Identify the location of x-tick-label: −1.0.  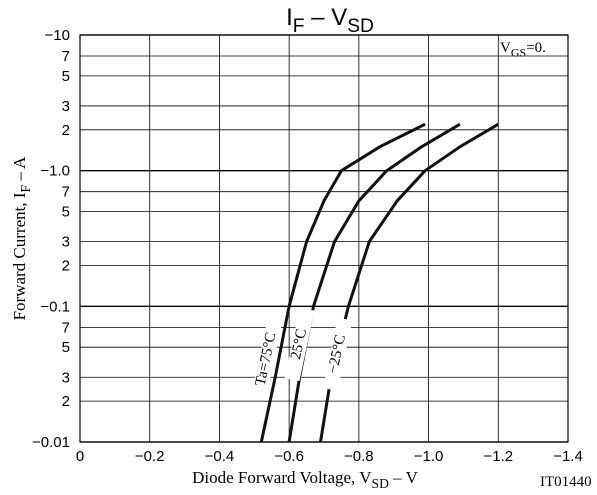
(429, 456).